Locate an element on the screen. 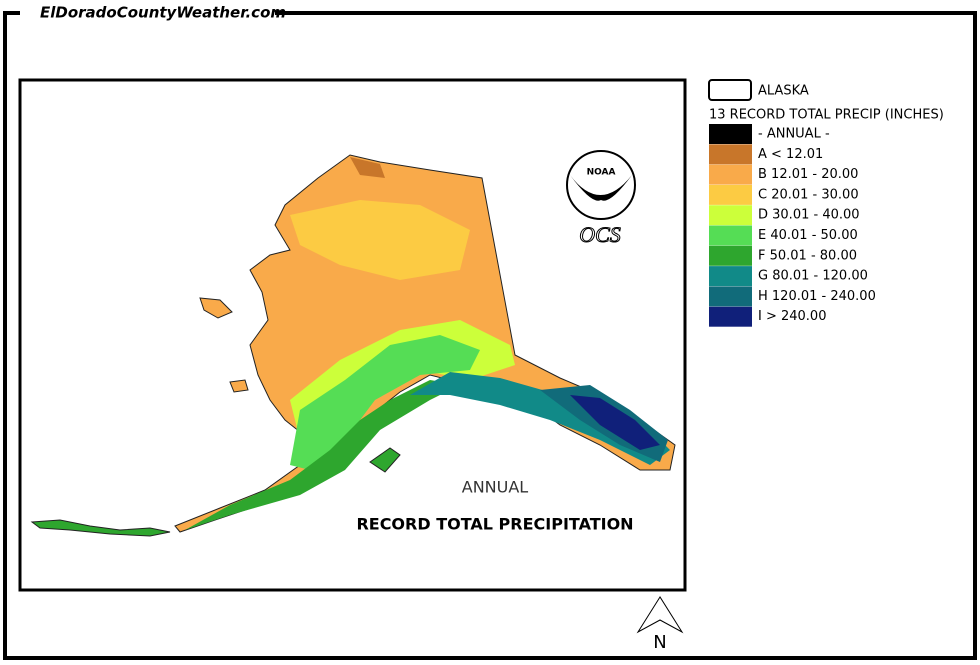  site-title: ElDoradoCountyWeather.com is located at coordinates (163, 13).